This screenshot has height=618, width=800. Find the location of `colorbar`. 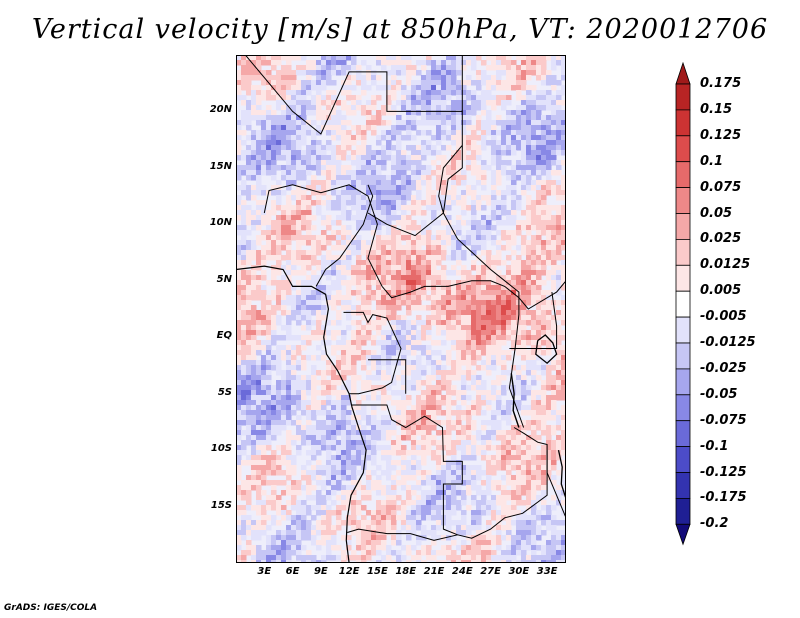

colorbar is located at coordinates (683, 304).